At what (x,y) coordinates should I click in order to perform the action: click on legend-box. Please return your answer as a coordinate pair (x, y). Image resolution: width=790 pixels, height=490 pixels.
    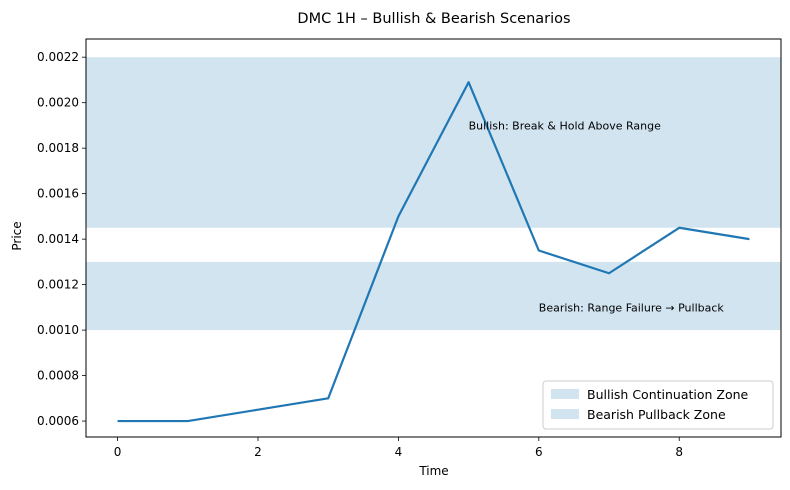
    Looking at the image, I should click on (658, 405).